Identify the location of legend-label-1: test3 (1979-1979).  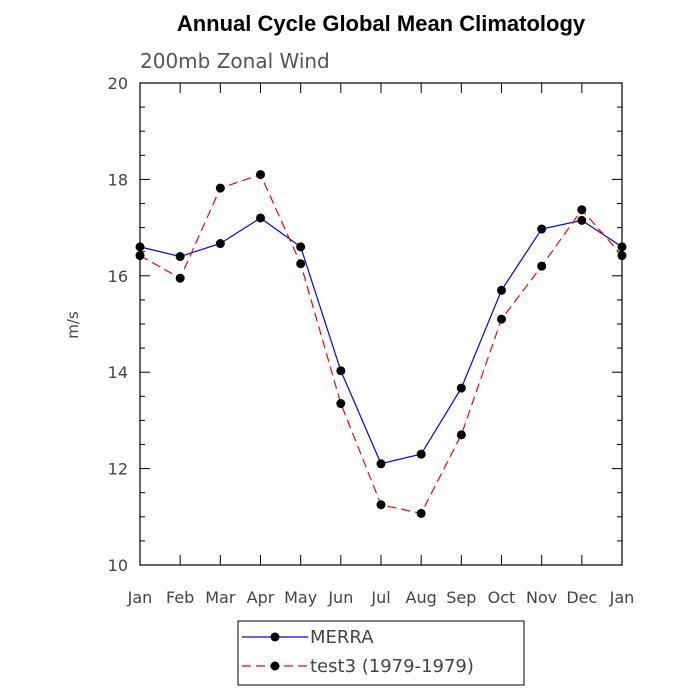
(392, 666).